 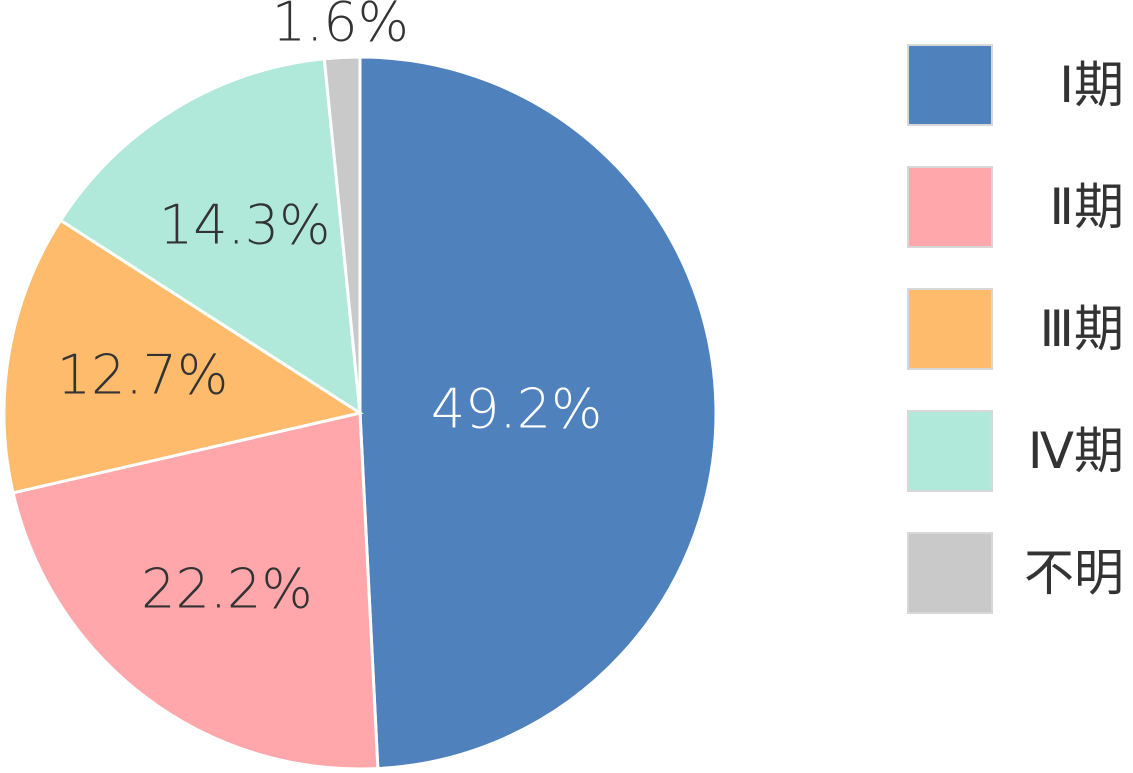 What do you see at coordinates (1086, 207) in the screenshot?
I see `legend-label-2: Ⅱ期` at bounding box center [1086, 207].